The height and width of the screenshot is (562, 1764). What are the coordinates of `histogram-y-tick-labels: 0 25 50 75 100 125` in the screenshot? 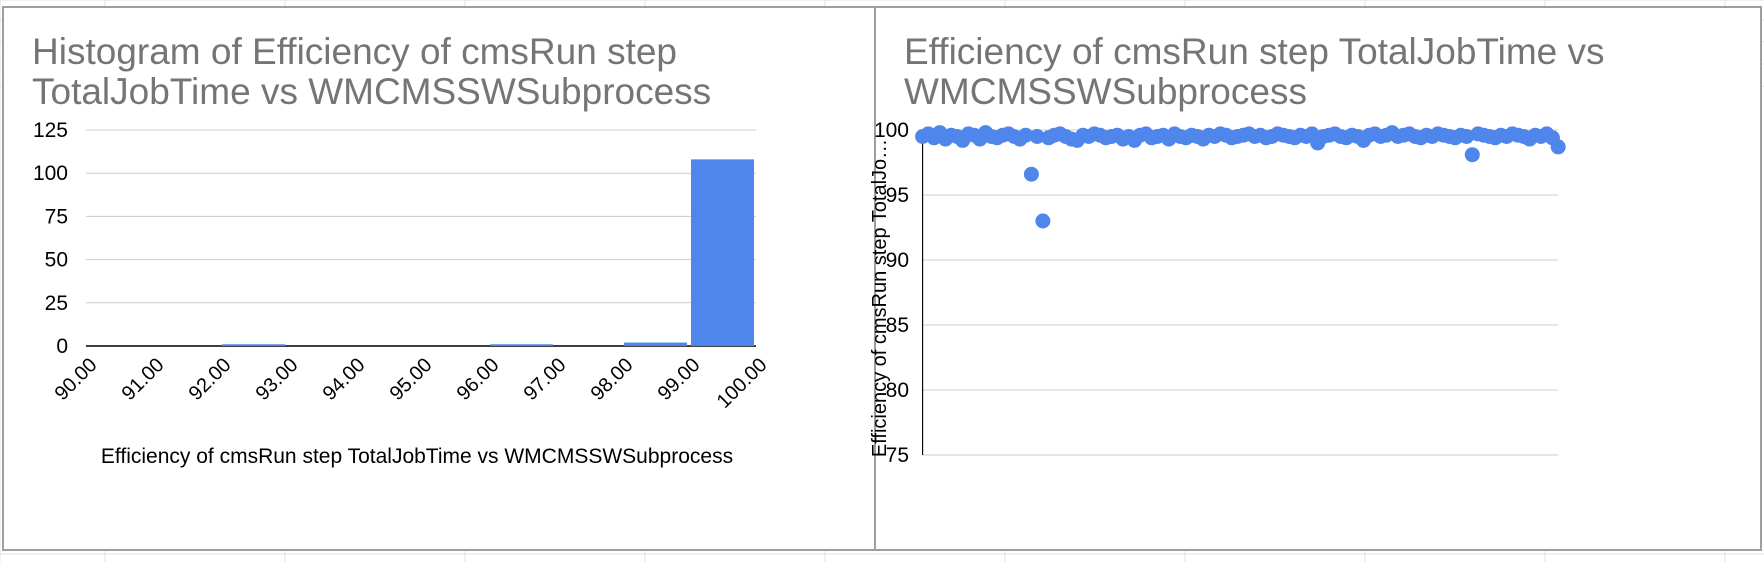 It's located at (50, 238).